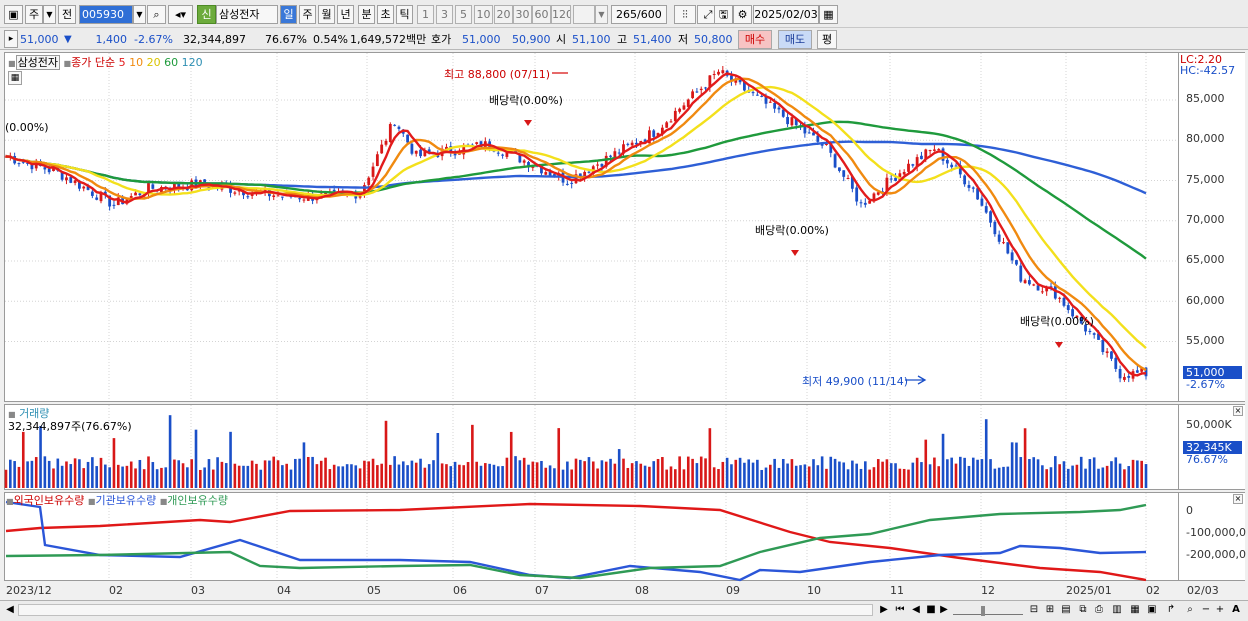  Describe the element at coordinates (206, 14) in the screenshot. I see `new-badge: 신` at that location.